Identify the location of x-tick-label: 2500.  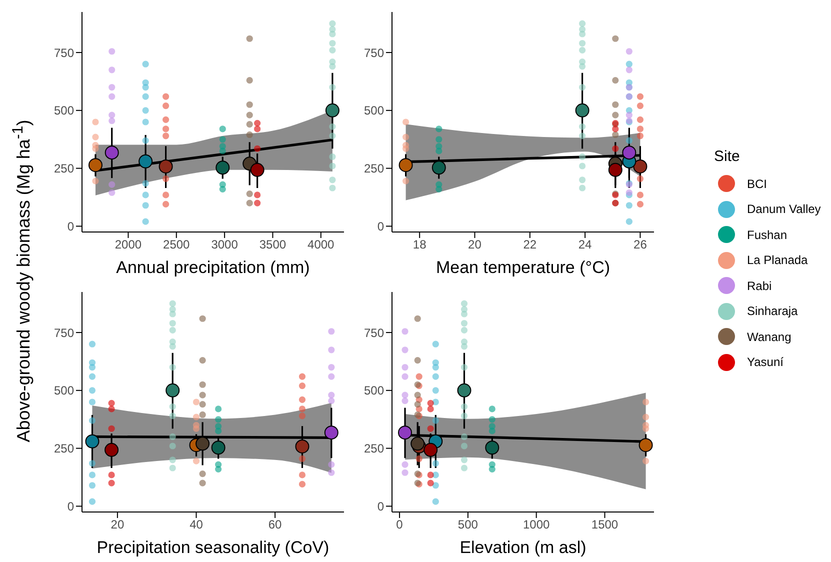
(176, 245).